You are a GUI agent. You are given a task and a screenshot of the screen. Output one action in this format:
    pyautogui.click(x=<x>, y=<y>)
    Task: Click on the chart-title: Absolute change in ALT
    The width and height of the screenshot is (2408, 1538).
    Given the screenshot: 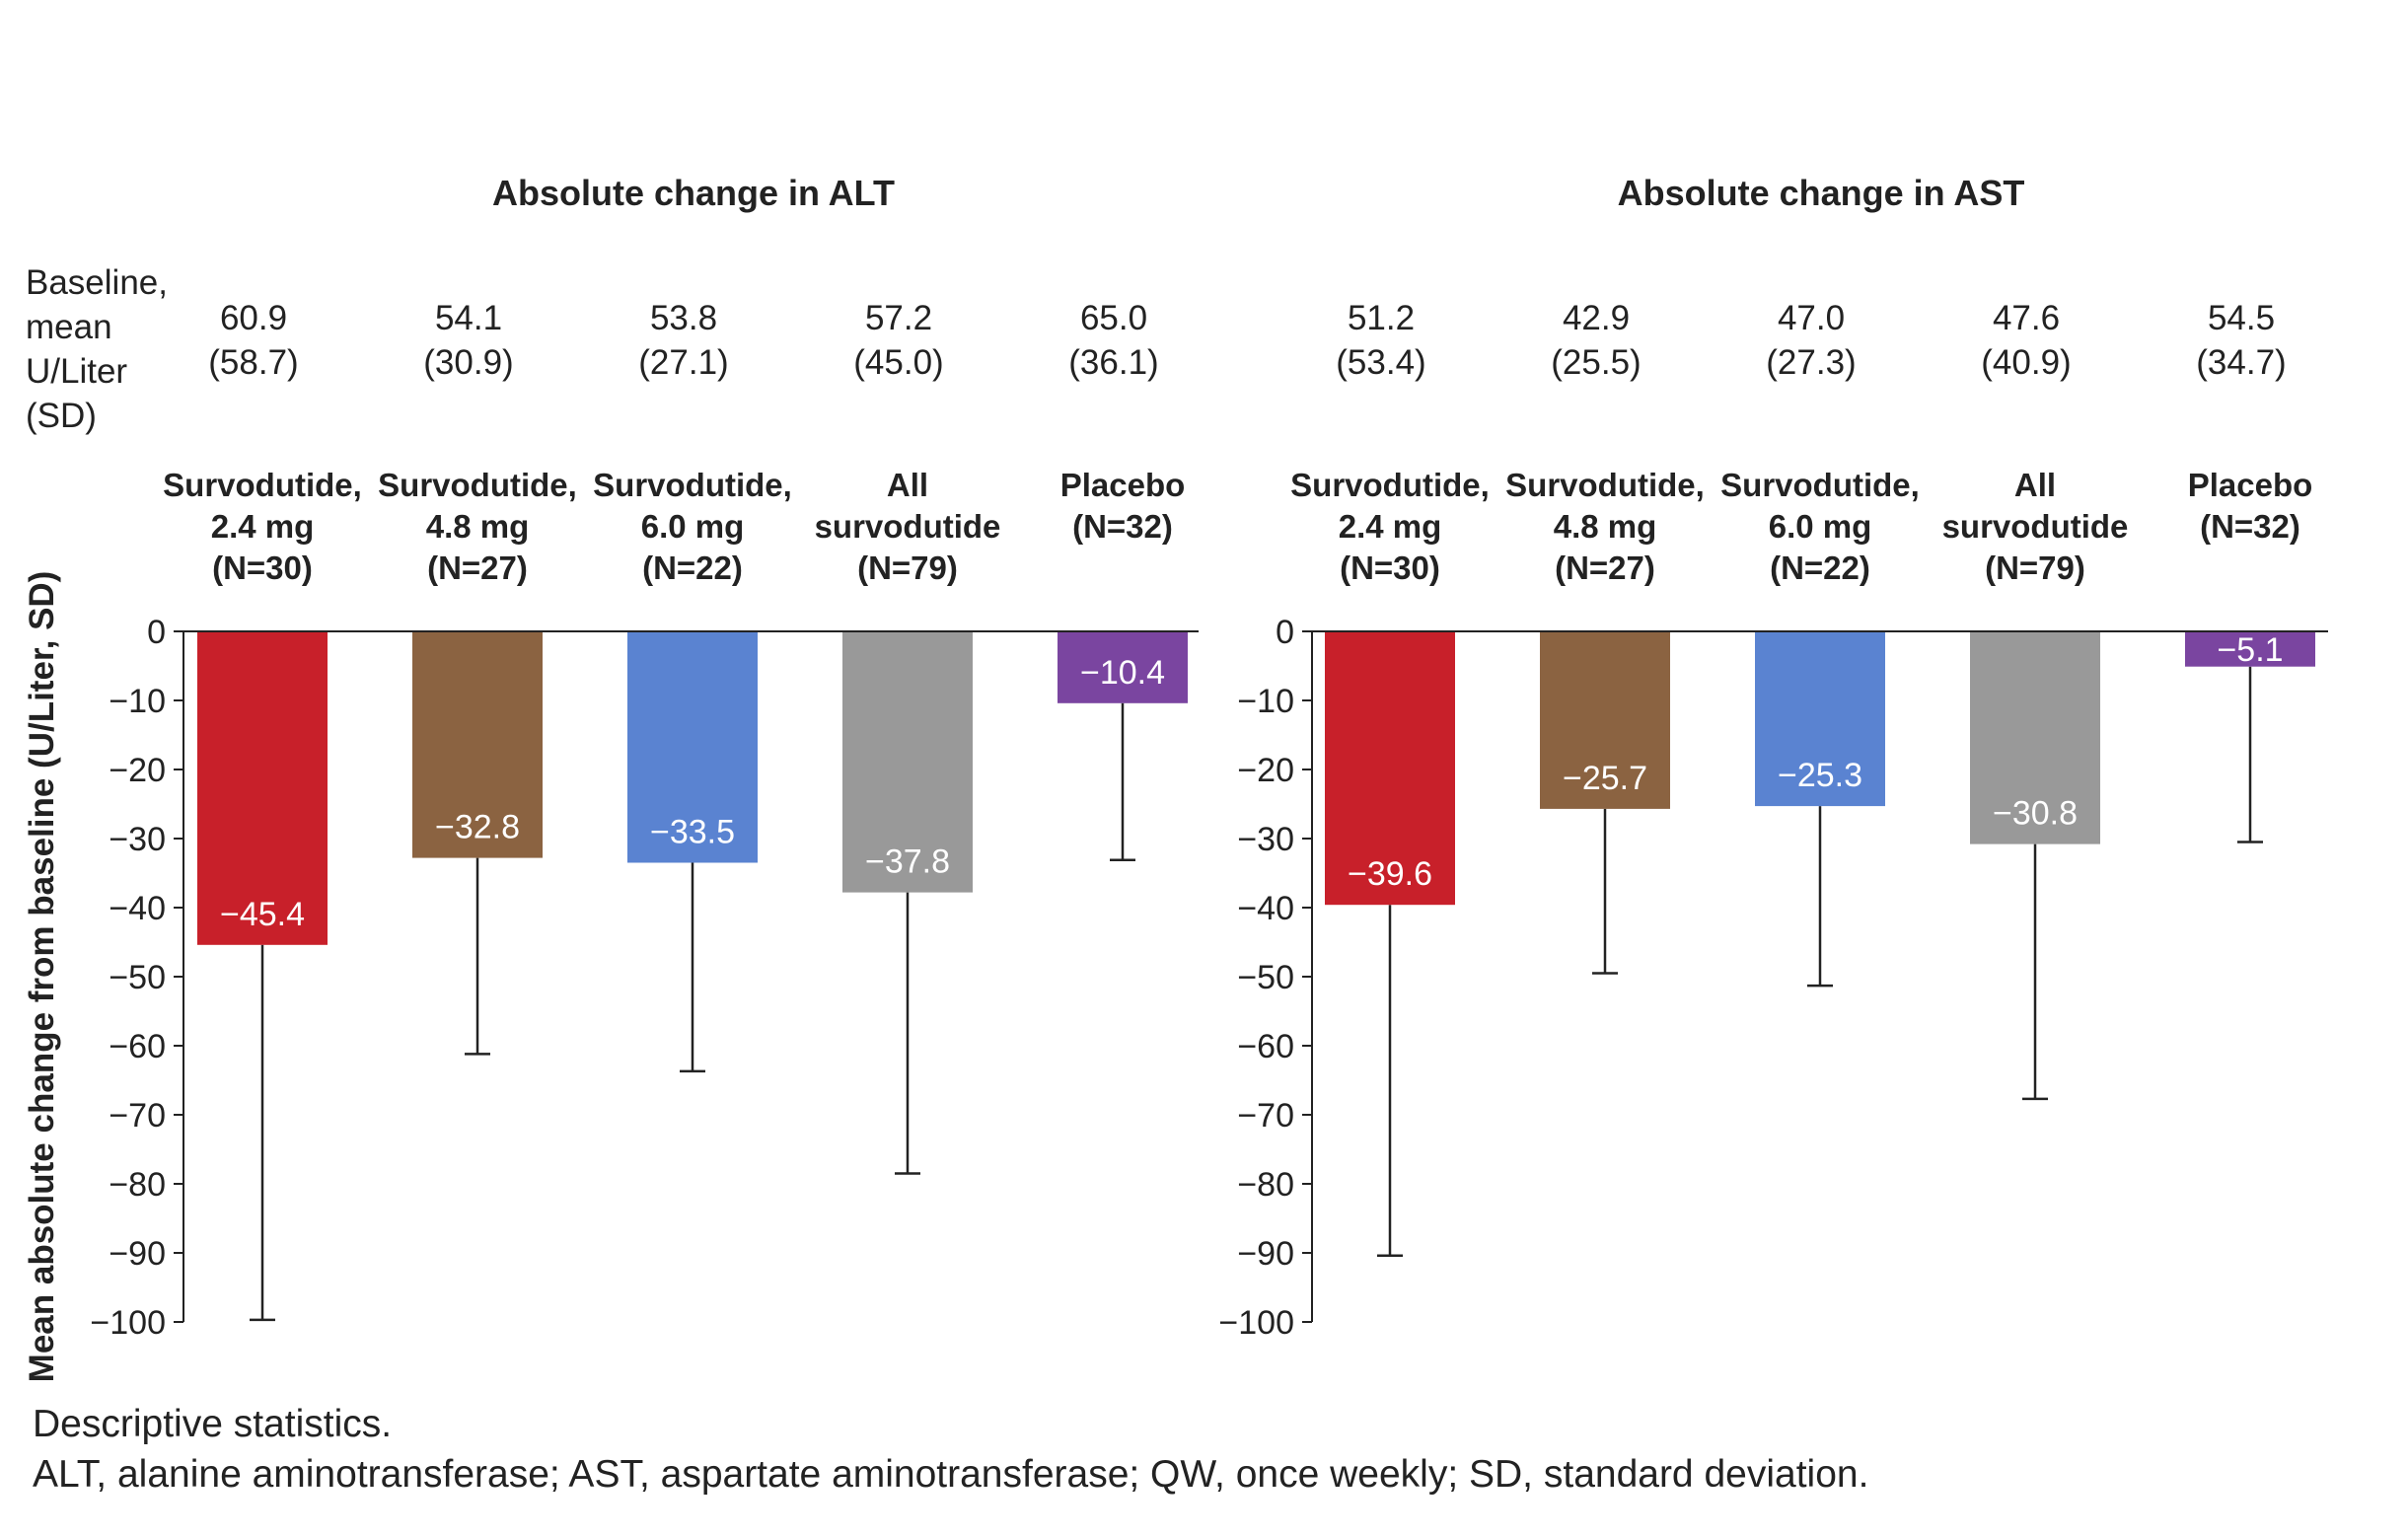 What is the action you would take?
    pyautogui.click(x=693, y=193)
    